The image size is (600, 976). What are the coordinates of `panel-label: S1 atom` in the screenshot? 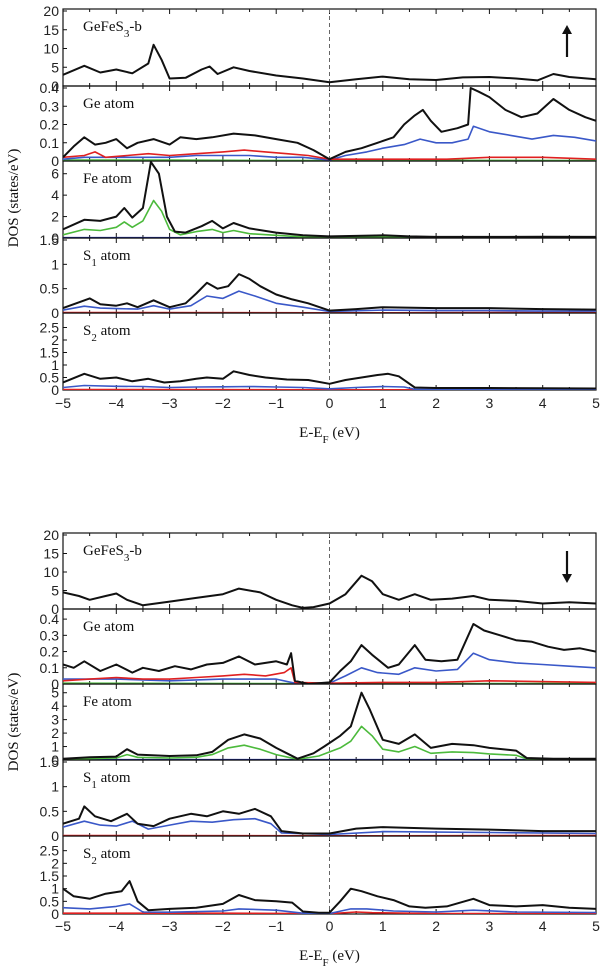 It's located at (107, 780).